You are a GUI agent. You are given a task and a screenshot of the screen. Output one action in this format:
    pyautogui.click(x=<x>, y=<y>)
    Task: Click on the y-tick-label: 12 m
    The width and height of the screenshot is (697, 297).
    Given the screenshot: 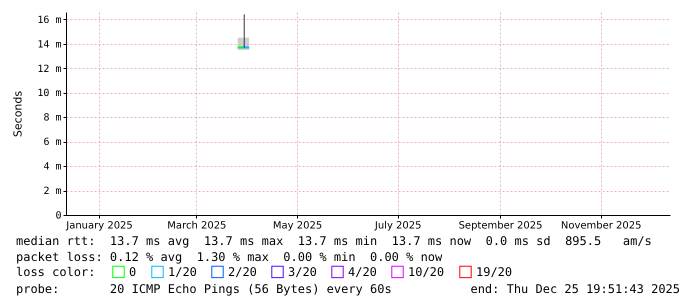 What is the action you would take?
    pyautogui.click(x=49, y=69)
    